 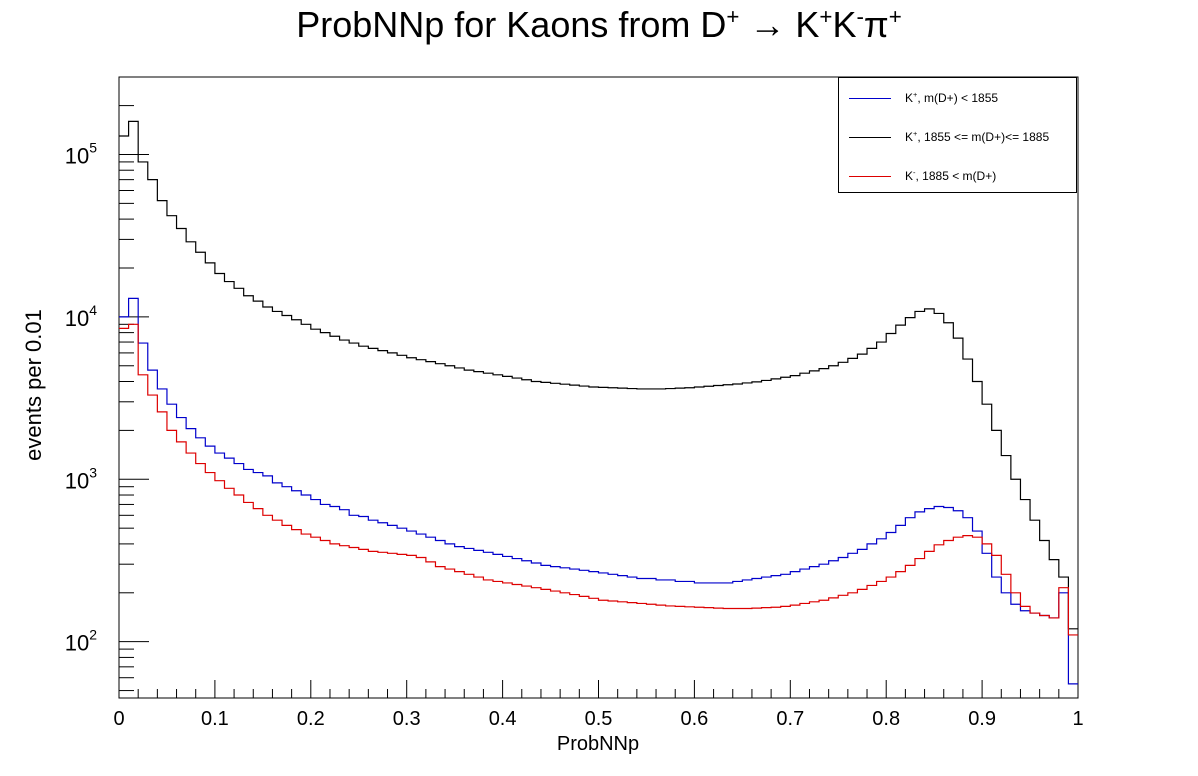 What do you see at coordinates (733, 16) in the screenshot?
I see `title-sup-1: +` at bounding box center [733, 16].